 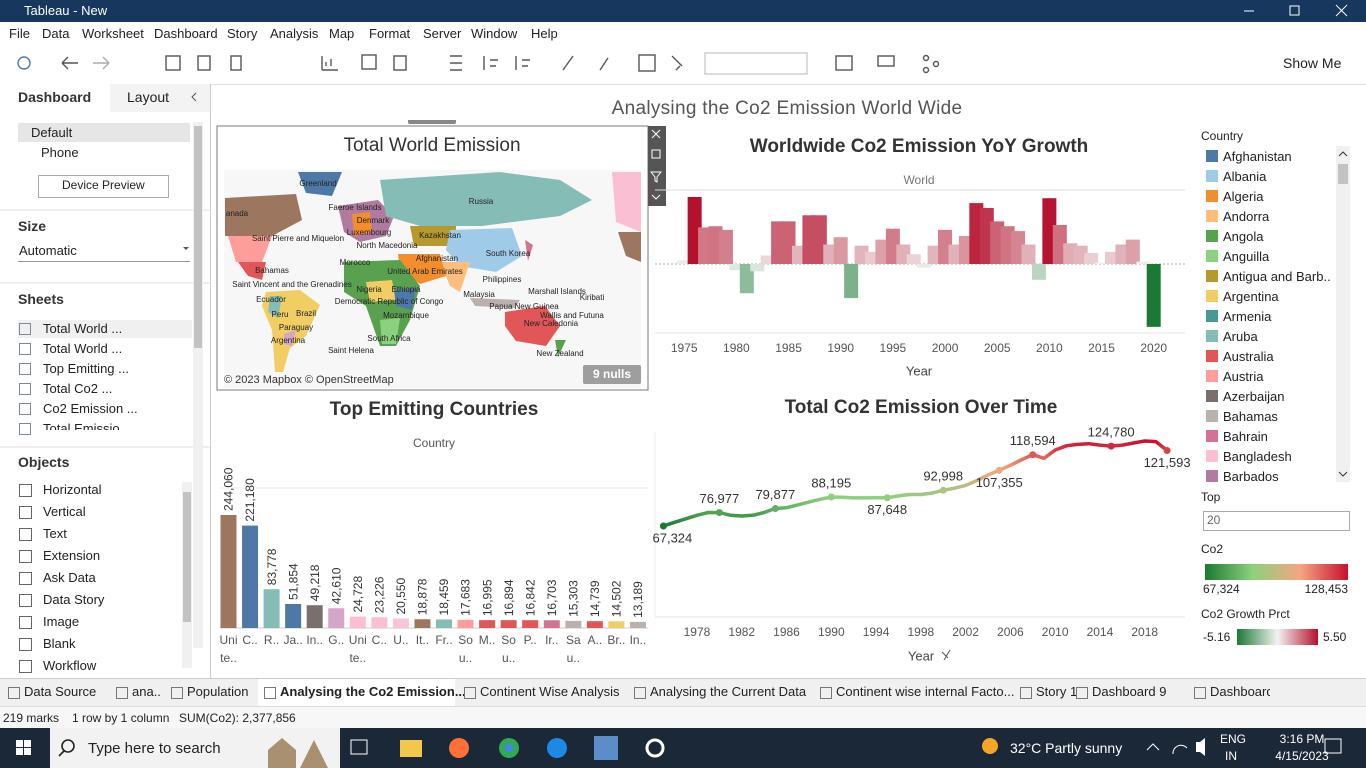 What do you see at coordinates (1246, 256) in the screenshot?
I see `legend-item: Anguilla` at bounding box center [1246, 256].